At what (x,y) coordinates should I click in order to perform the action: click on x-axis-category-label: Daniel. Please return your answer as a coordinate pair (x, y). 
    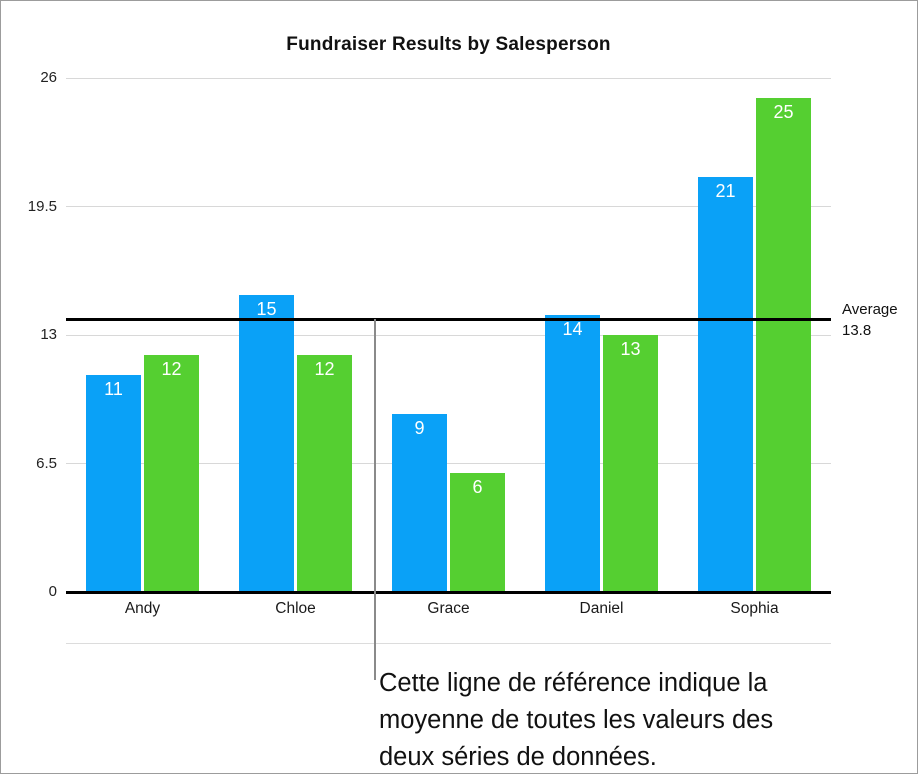
    Looking at the image, I should click on (601, 608).